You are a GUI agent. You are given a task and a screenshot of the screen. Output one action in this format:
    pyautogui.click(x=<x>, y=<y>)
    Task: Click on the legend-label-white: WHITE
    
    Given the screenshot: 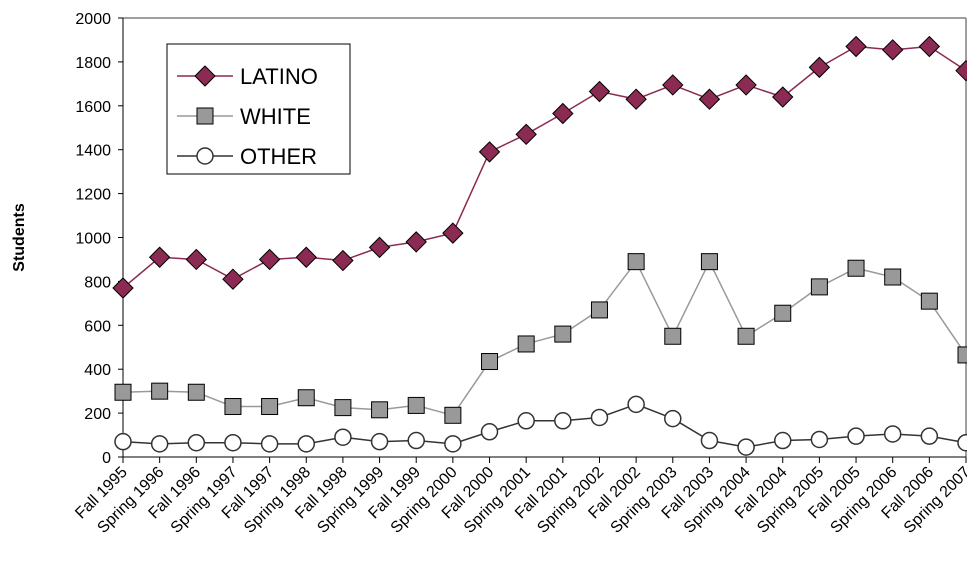 What is the action you would take?
    pyautogui.click(x=275, y=116)
    